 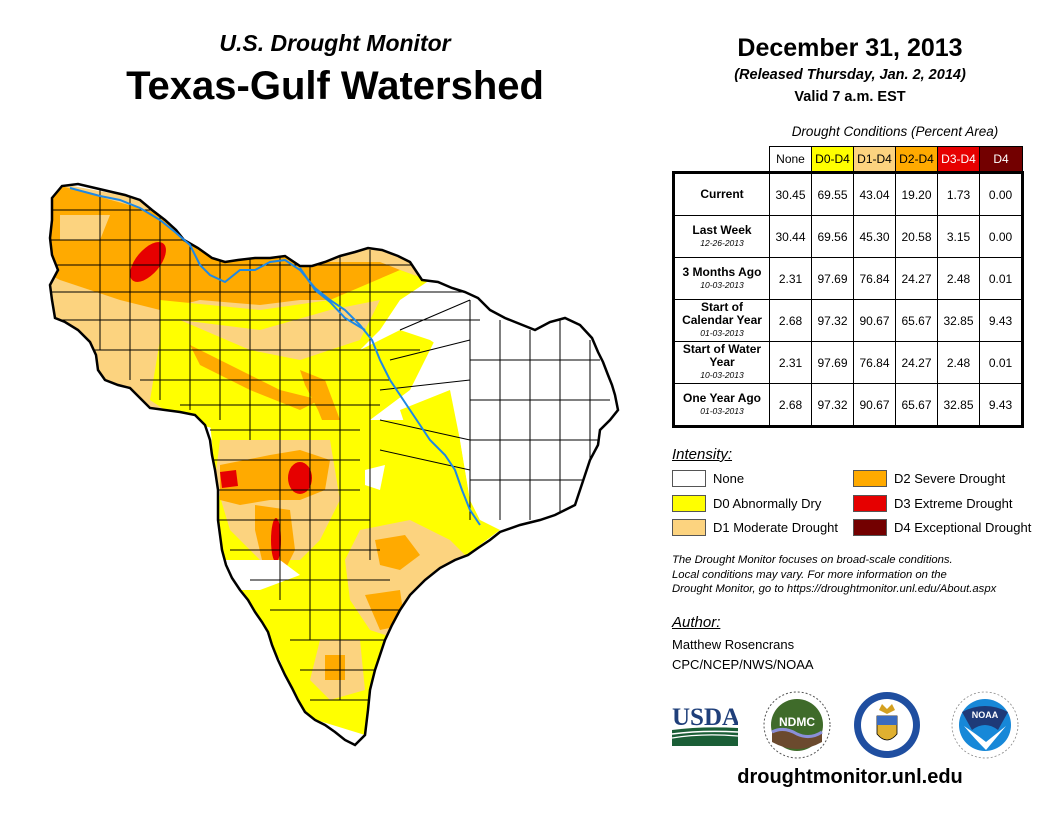 I want to click on table-cell: 20.58, so click(x=916, y=236).